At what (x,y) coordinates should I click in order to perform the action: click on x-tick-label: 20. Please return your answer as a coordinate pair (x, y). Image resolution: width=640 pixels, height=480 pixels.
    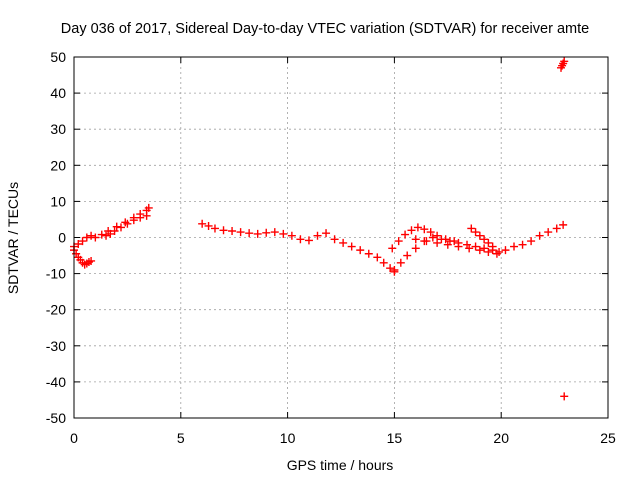
    Looking at the image, I should click on (501, 438).